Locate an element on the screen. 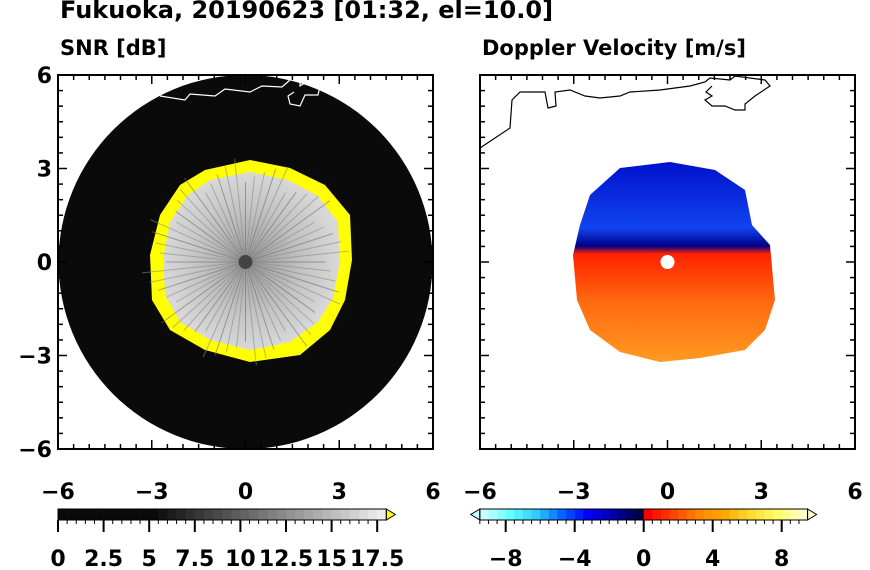 This screenshot has width=870, height=570. snr-colorbar-label: 12.5 is located at coordinates (286, 558).